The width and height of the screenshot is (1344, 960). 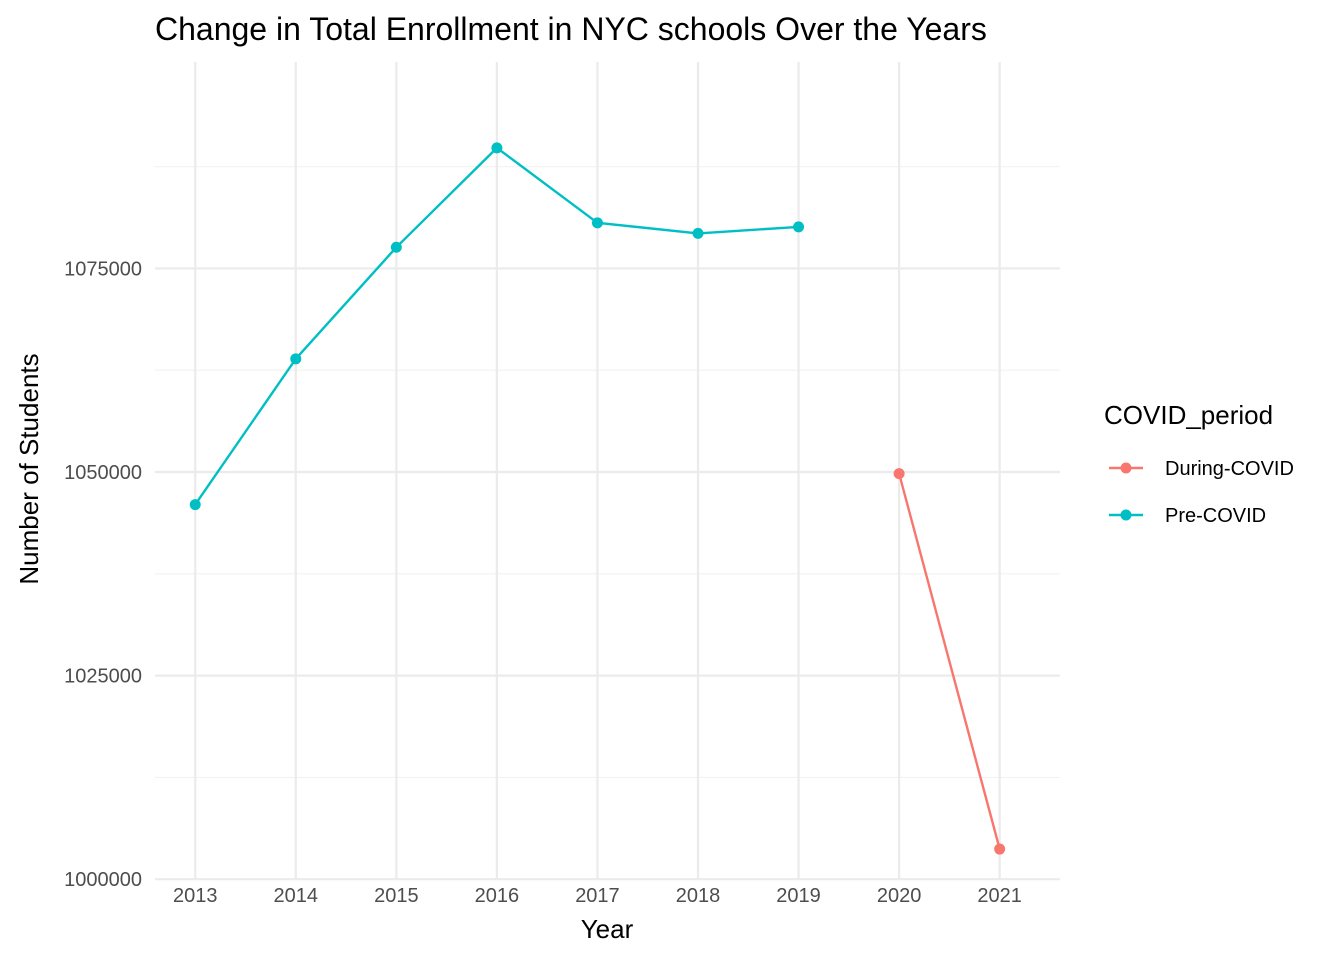 What do you see at coordinates (195, 896) in the screenshot?
I see `x-tick-label: 2013` at bounding box center [195, 896].